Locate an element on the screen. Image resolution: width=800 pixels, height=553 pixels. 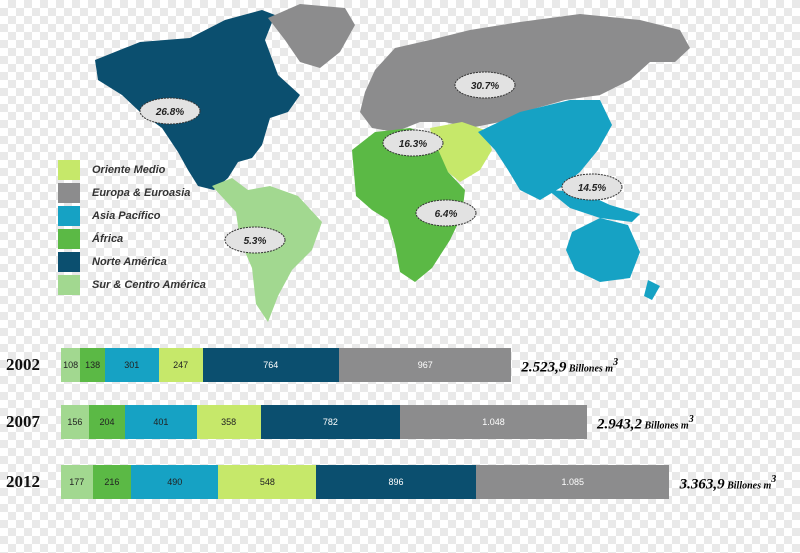
callout-label: 14.5% is located at coordinates (592, 188).